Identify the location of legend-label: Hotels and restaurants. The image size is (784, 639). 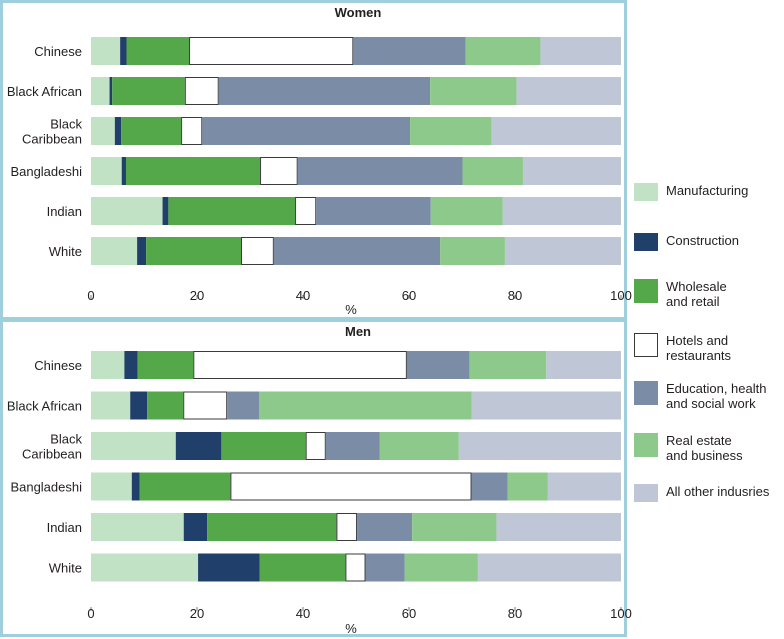
(725, 348).